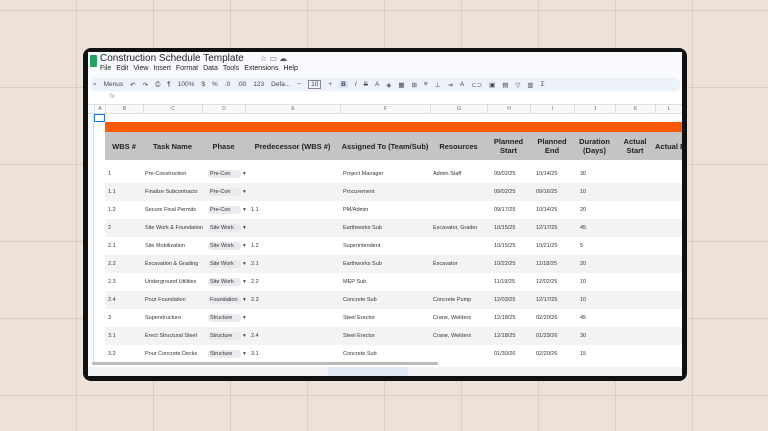 This screenshot has height=431, width=768. I want to click on assigned-to-cell: Project Manager, so click(363, 174).